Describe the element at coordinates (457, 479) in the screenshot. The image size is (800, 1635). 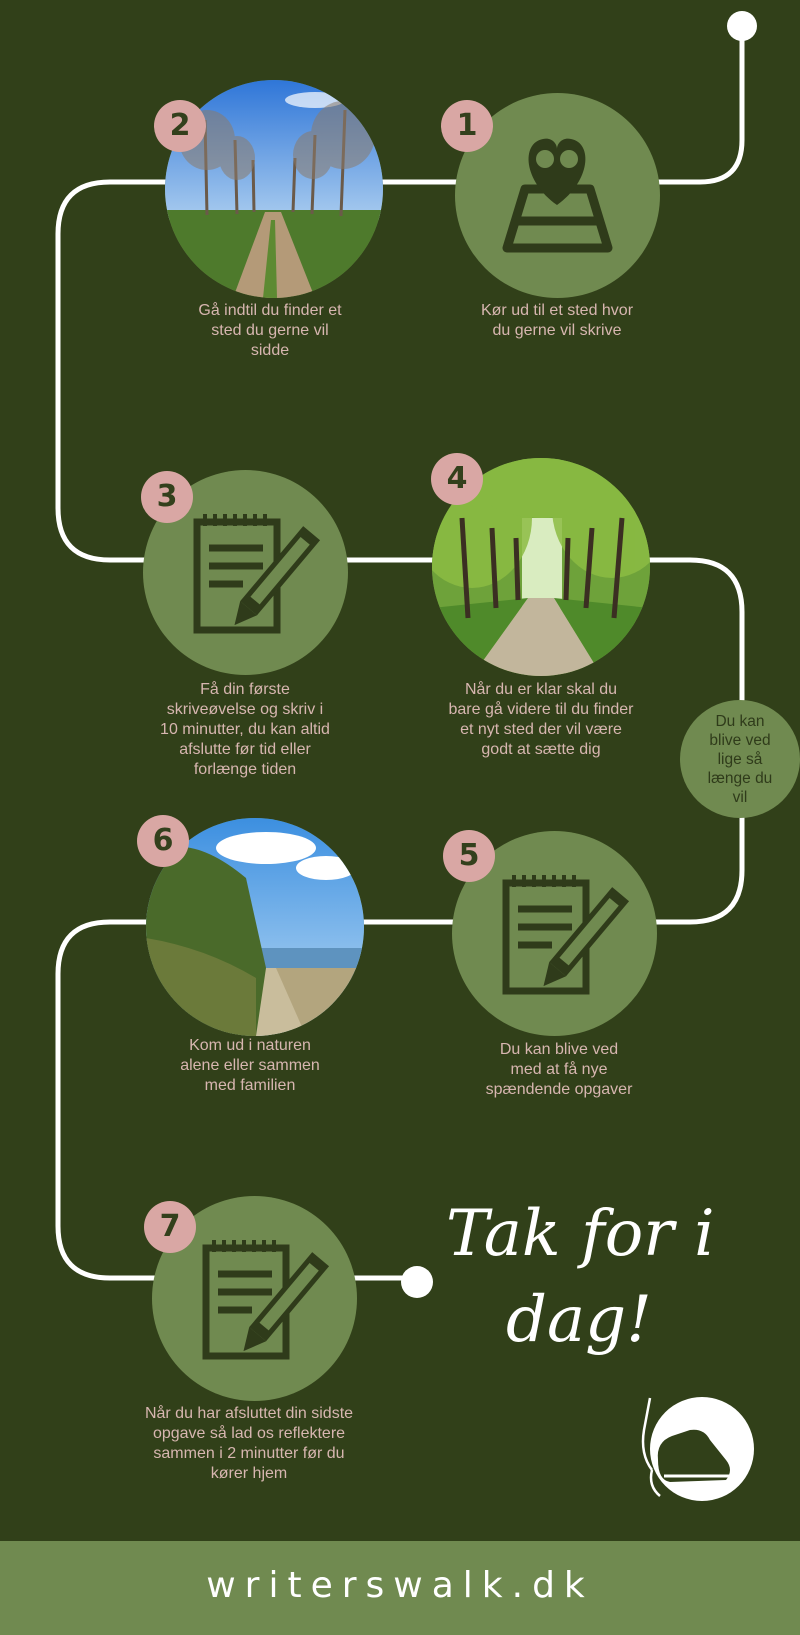
I see `step-4-badge: 4` at that location.